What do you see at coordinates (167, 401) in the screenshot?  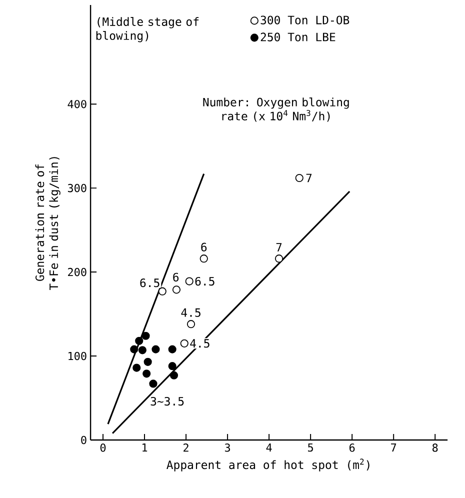 I see `annotation: 3~3.5` at bounding box center [167, 401].